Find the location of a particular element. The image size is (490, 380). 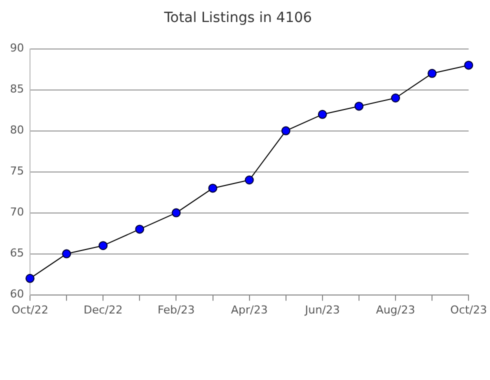

y-tick-label: 80 is located at coordinates (17, 130).